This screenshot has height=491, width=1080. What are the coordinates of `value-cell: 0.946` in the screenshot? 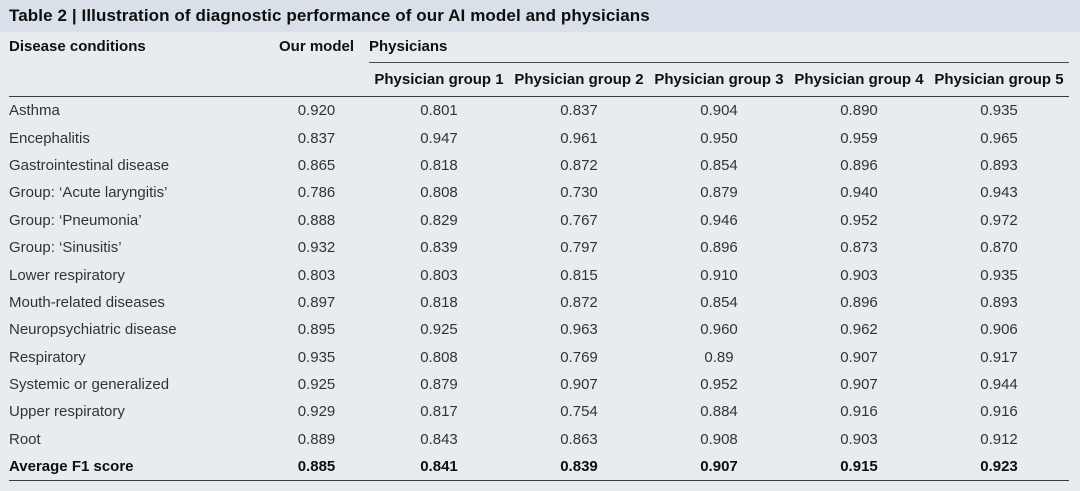 It's located at (719, 220).